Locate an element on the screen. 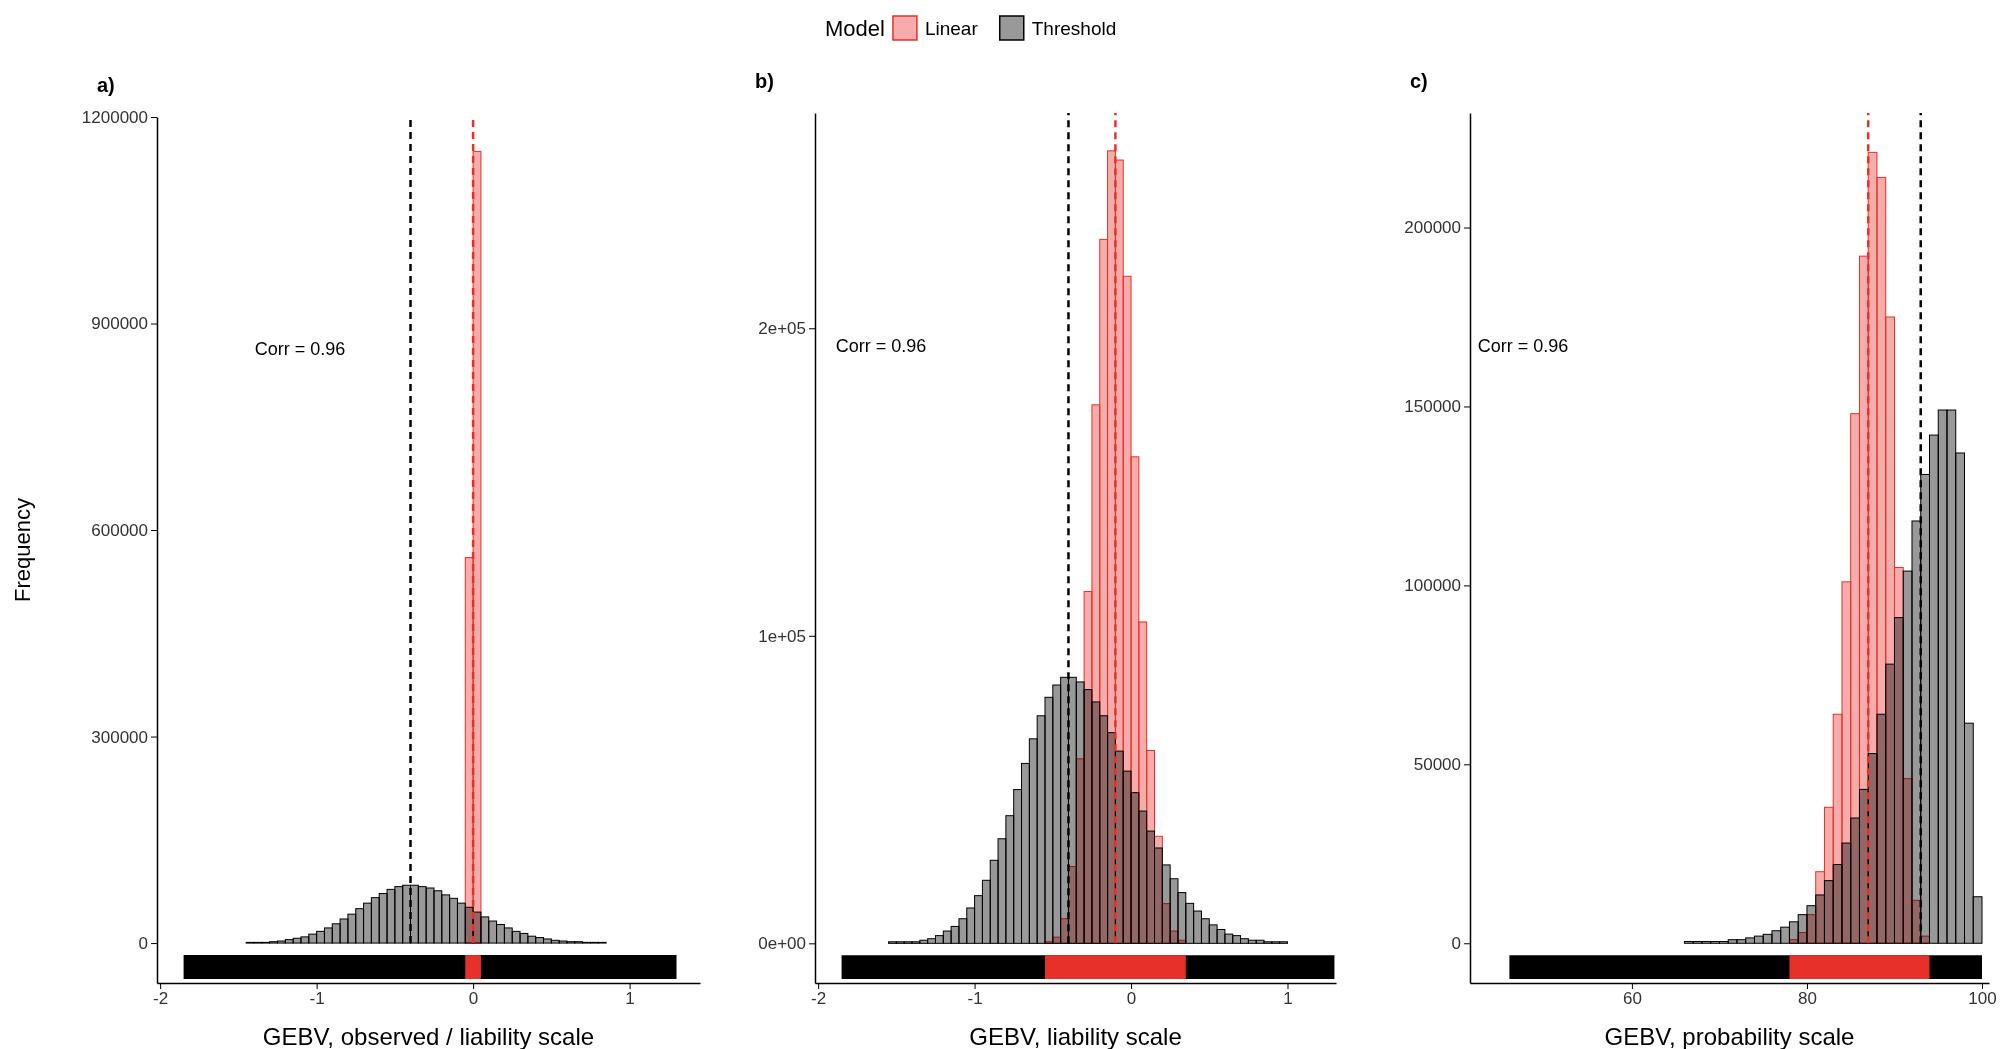  y-tick-label: 50000 is located at coordinates (1437, 765).